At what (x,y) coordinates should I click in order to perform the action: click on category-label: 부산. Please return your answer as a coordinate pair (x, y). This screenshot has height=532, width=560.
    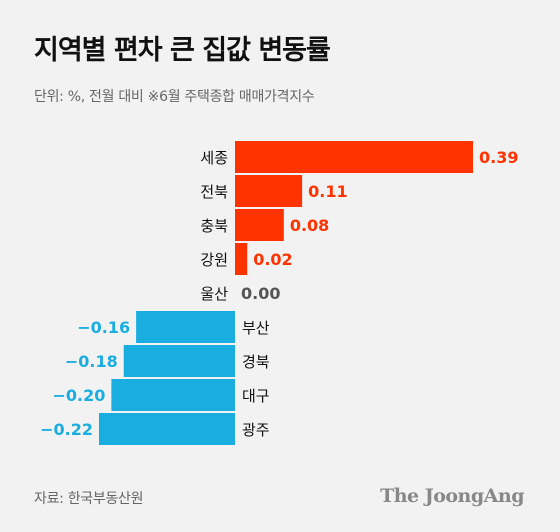
    Looking at the image, I should click on (256, 328).